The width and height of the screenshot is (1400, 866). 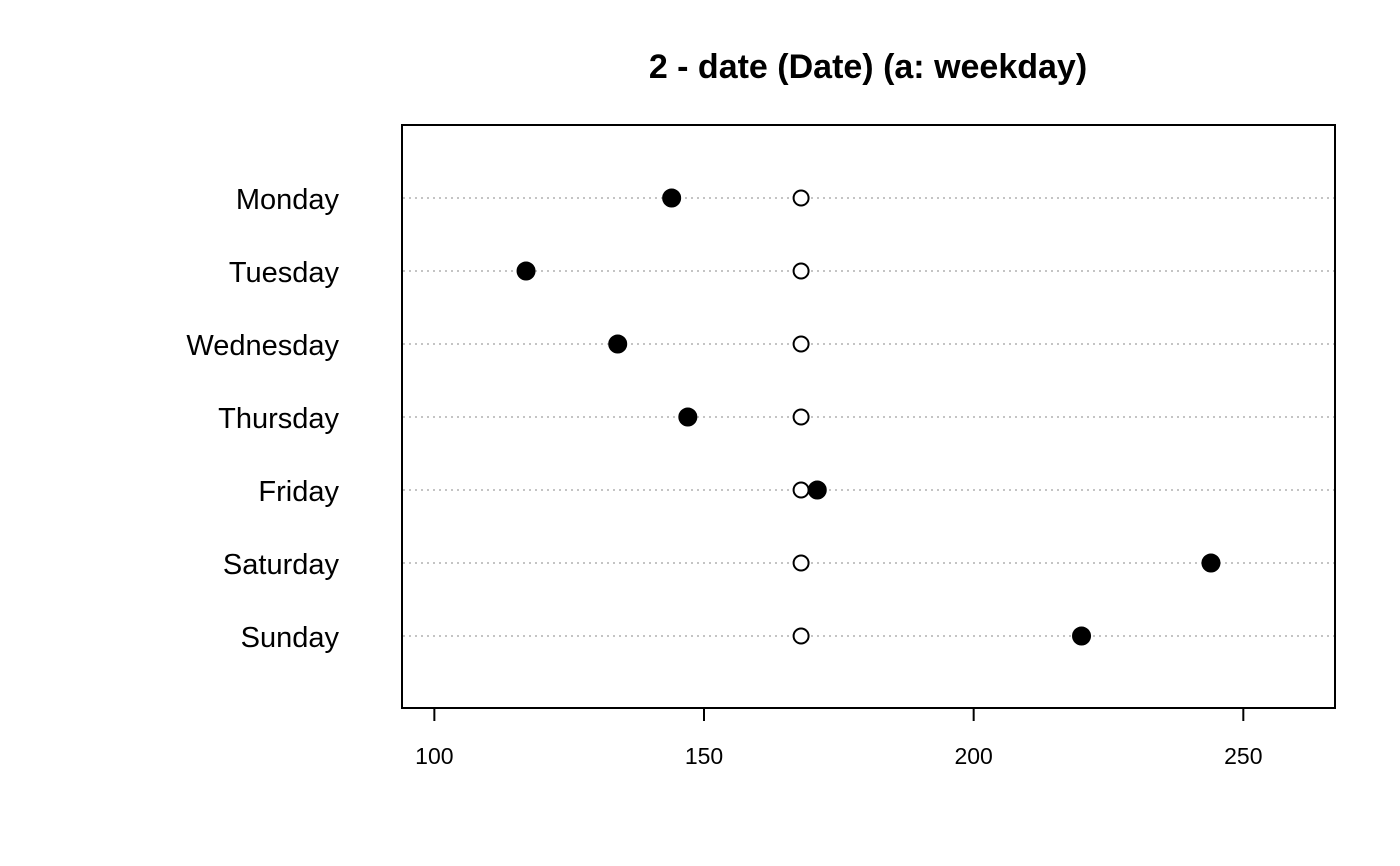 I want to click on open-point-tuesday, so click(x=801, y=271).